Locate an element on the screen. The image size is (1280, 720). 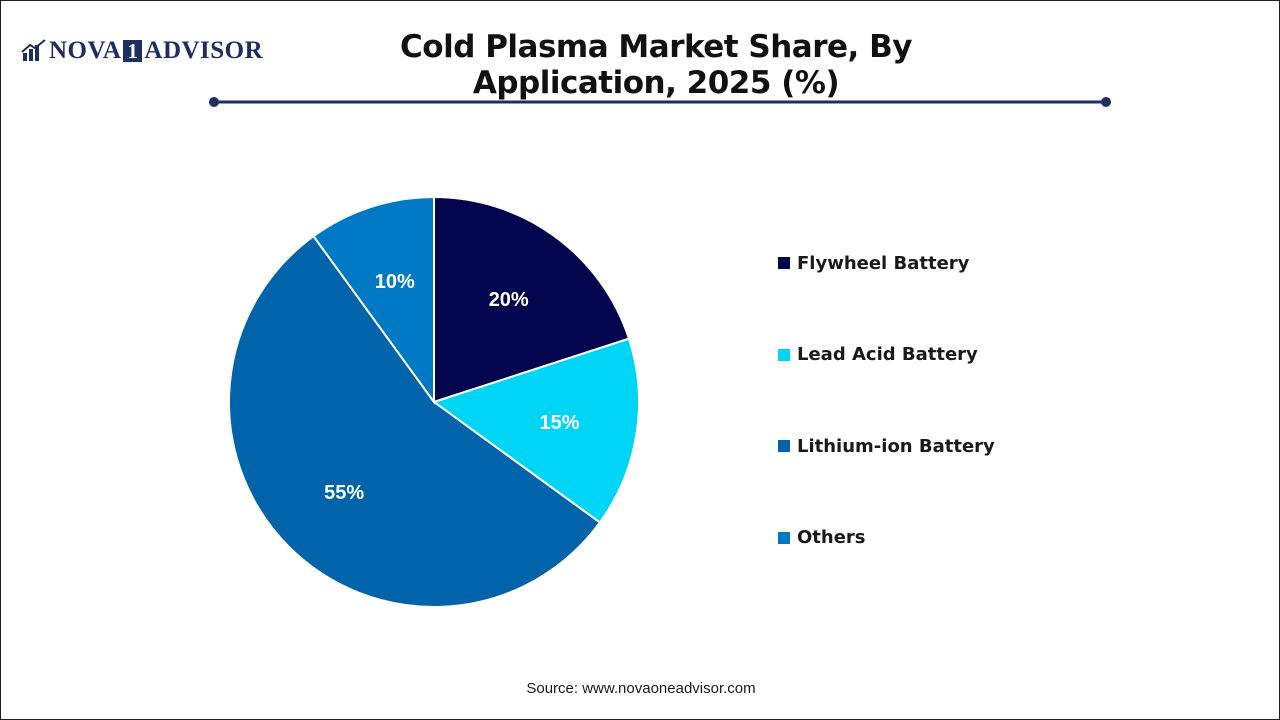
legend-item-others: Others is located at coordinates (886, 538).